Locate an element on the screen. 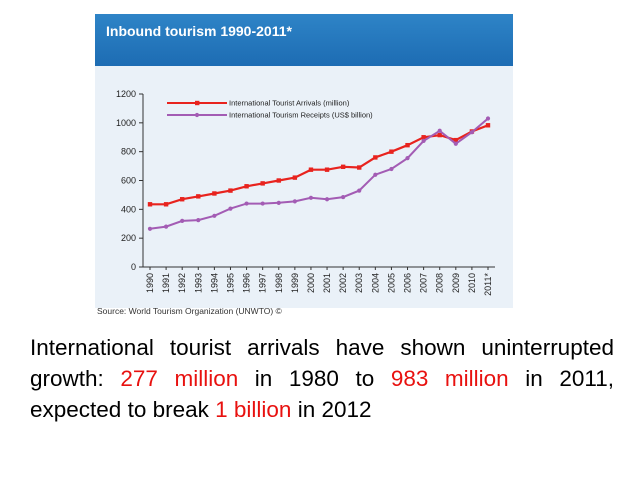 The image size is (638, 478). x-tick-label: 1998 is located at coordinates (279, 283).